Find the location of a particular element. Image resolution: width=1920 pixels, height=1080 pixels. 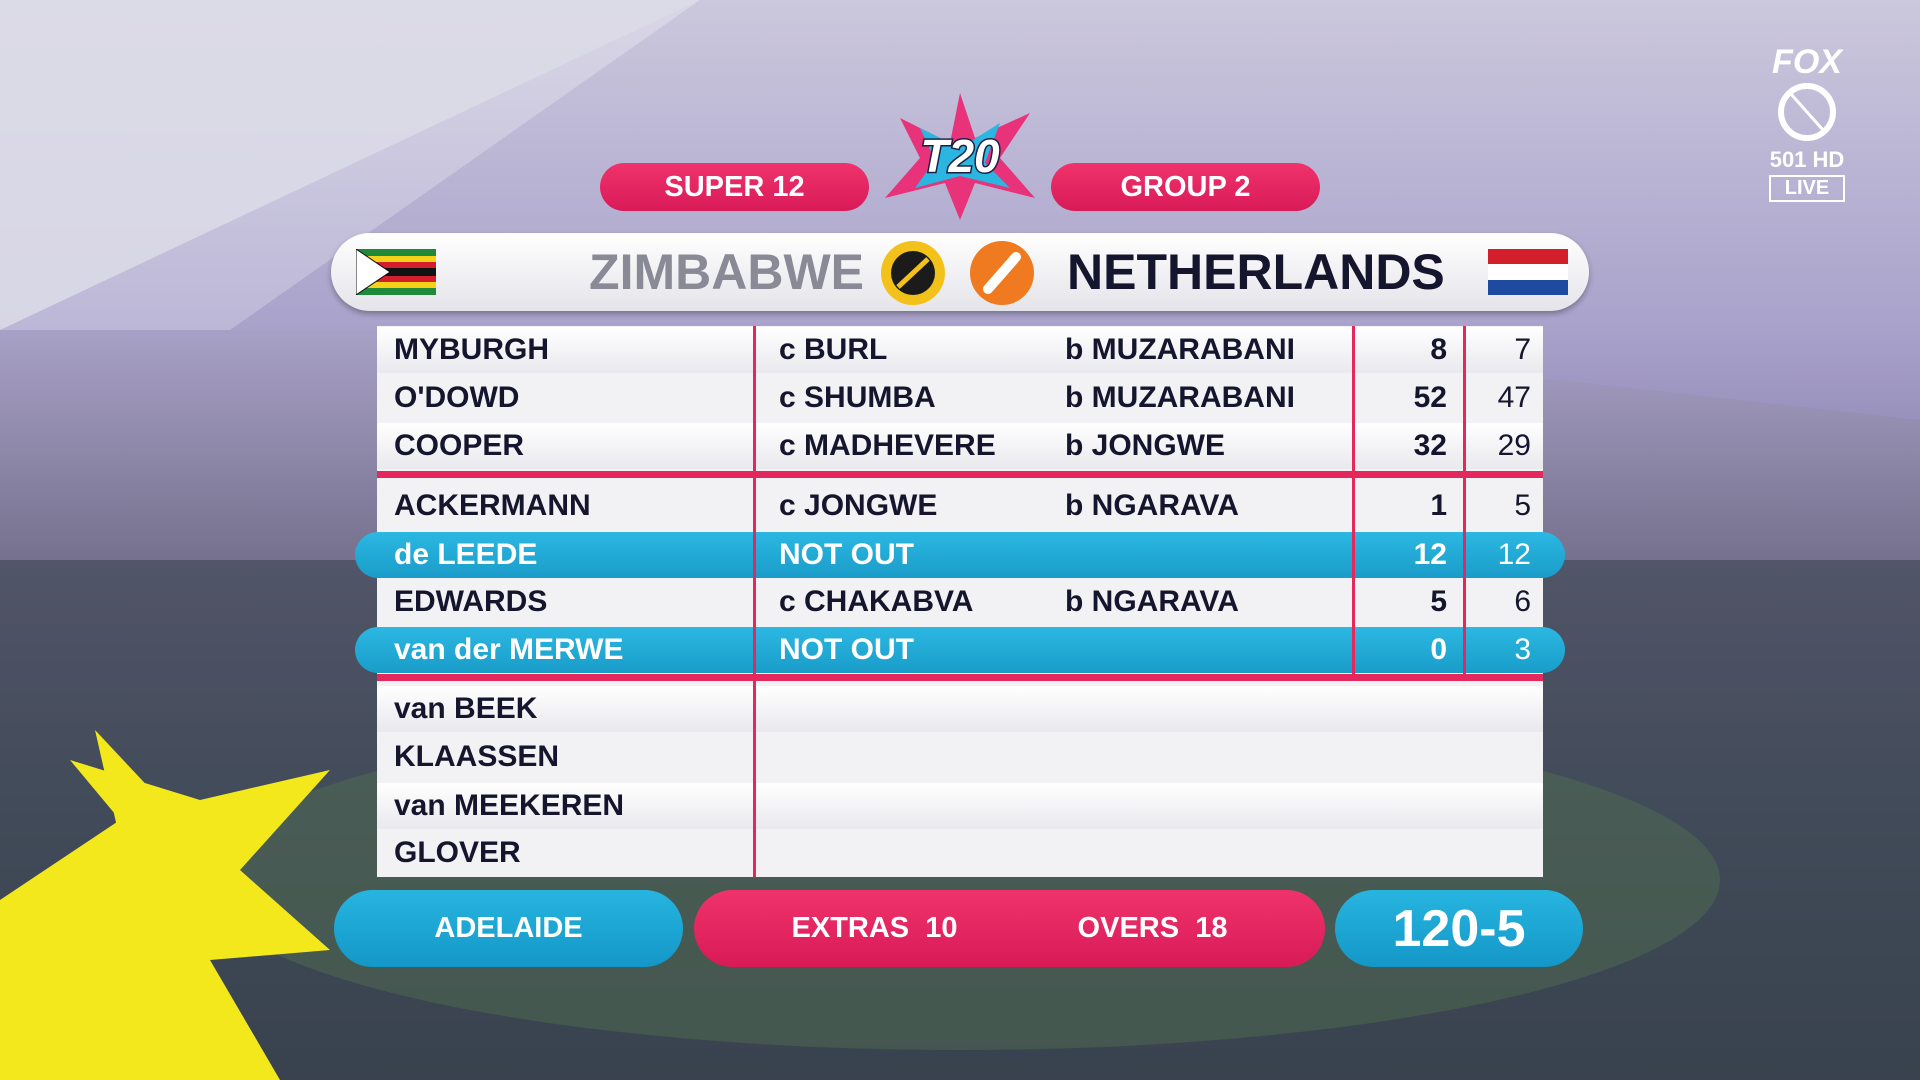

score-pill: 120-5 is located at coordinates (1459, 928).